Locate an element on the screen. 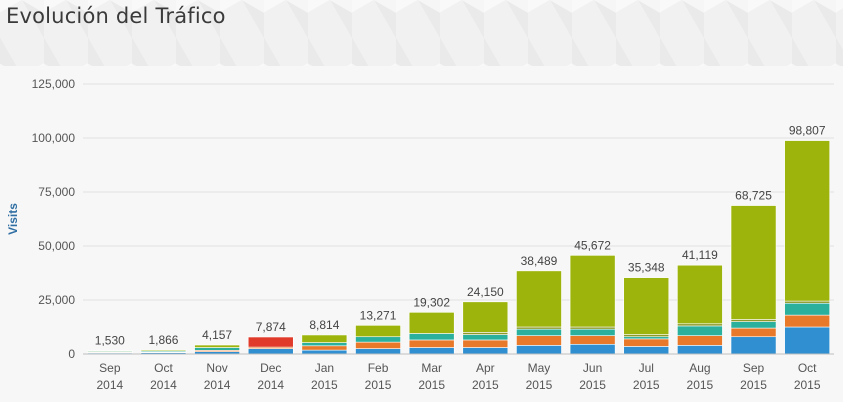 The width and height of the screenshot is (843, 402). bar-total-label: 1,866 is located at coordinates (163, 340).